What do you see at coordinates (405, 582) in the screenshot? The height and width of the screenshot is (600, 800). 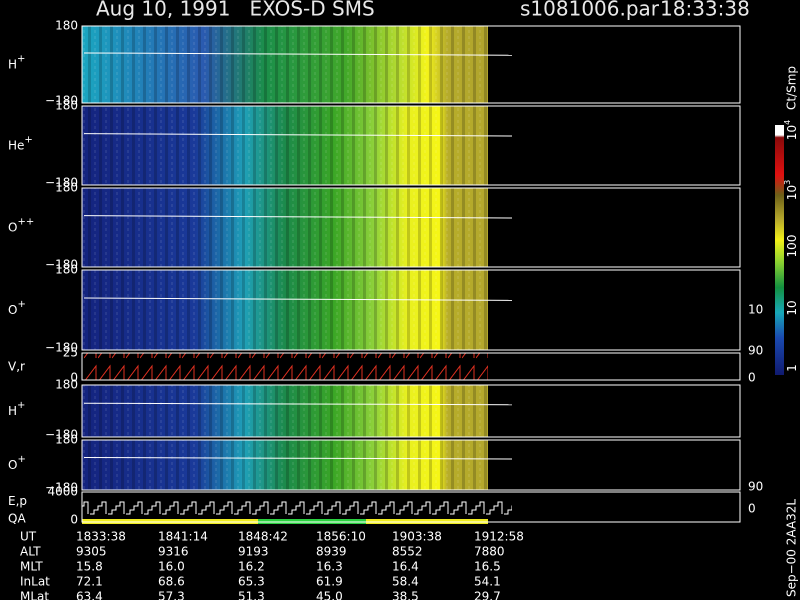 I see `cell: 58.4` at bounding box center [405, 582].